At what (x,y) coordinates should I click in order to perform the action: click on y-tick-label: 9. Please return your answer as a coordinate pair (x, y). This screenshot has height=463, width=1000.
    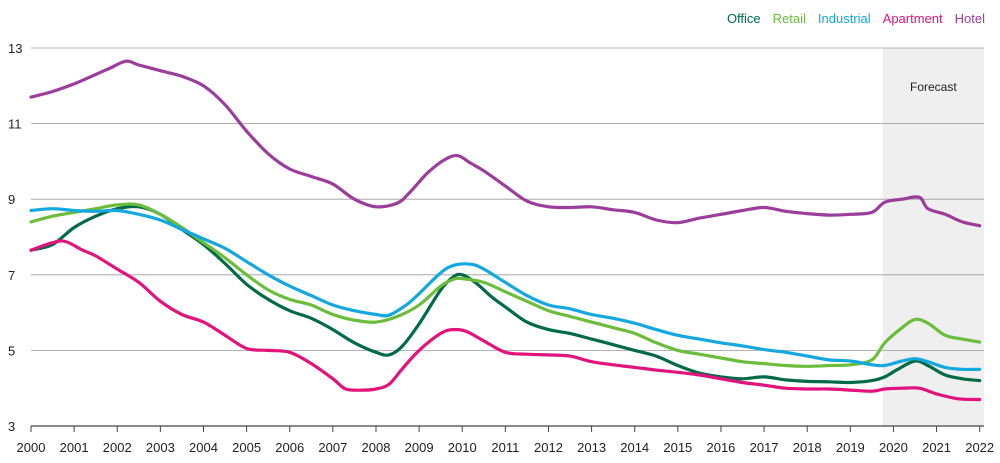
    Looking at the image, I should click on (11, 199).